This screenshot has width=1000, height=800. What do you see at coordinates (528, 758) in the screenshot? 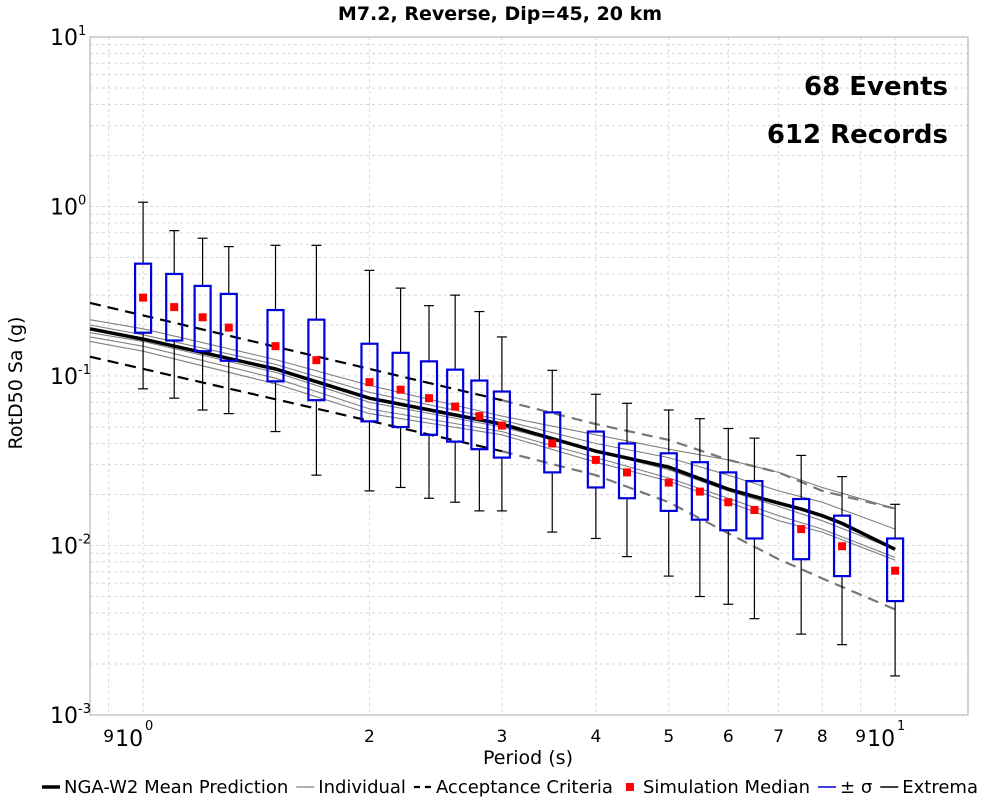
I see `x-axis-title: Period (s)` at bounding box center [528, 758].